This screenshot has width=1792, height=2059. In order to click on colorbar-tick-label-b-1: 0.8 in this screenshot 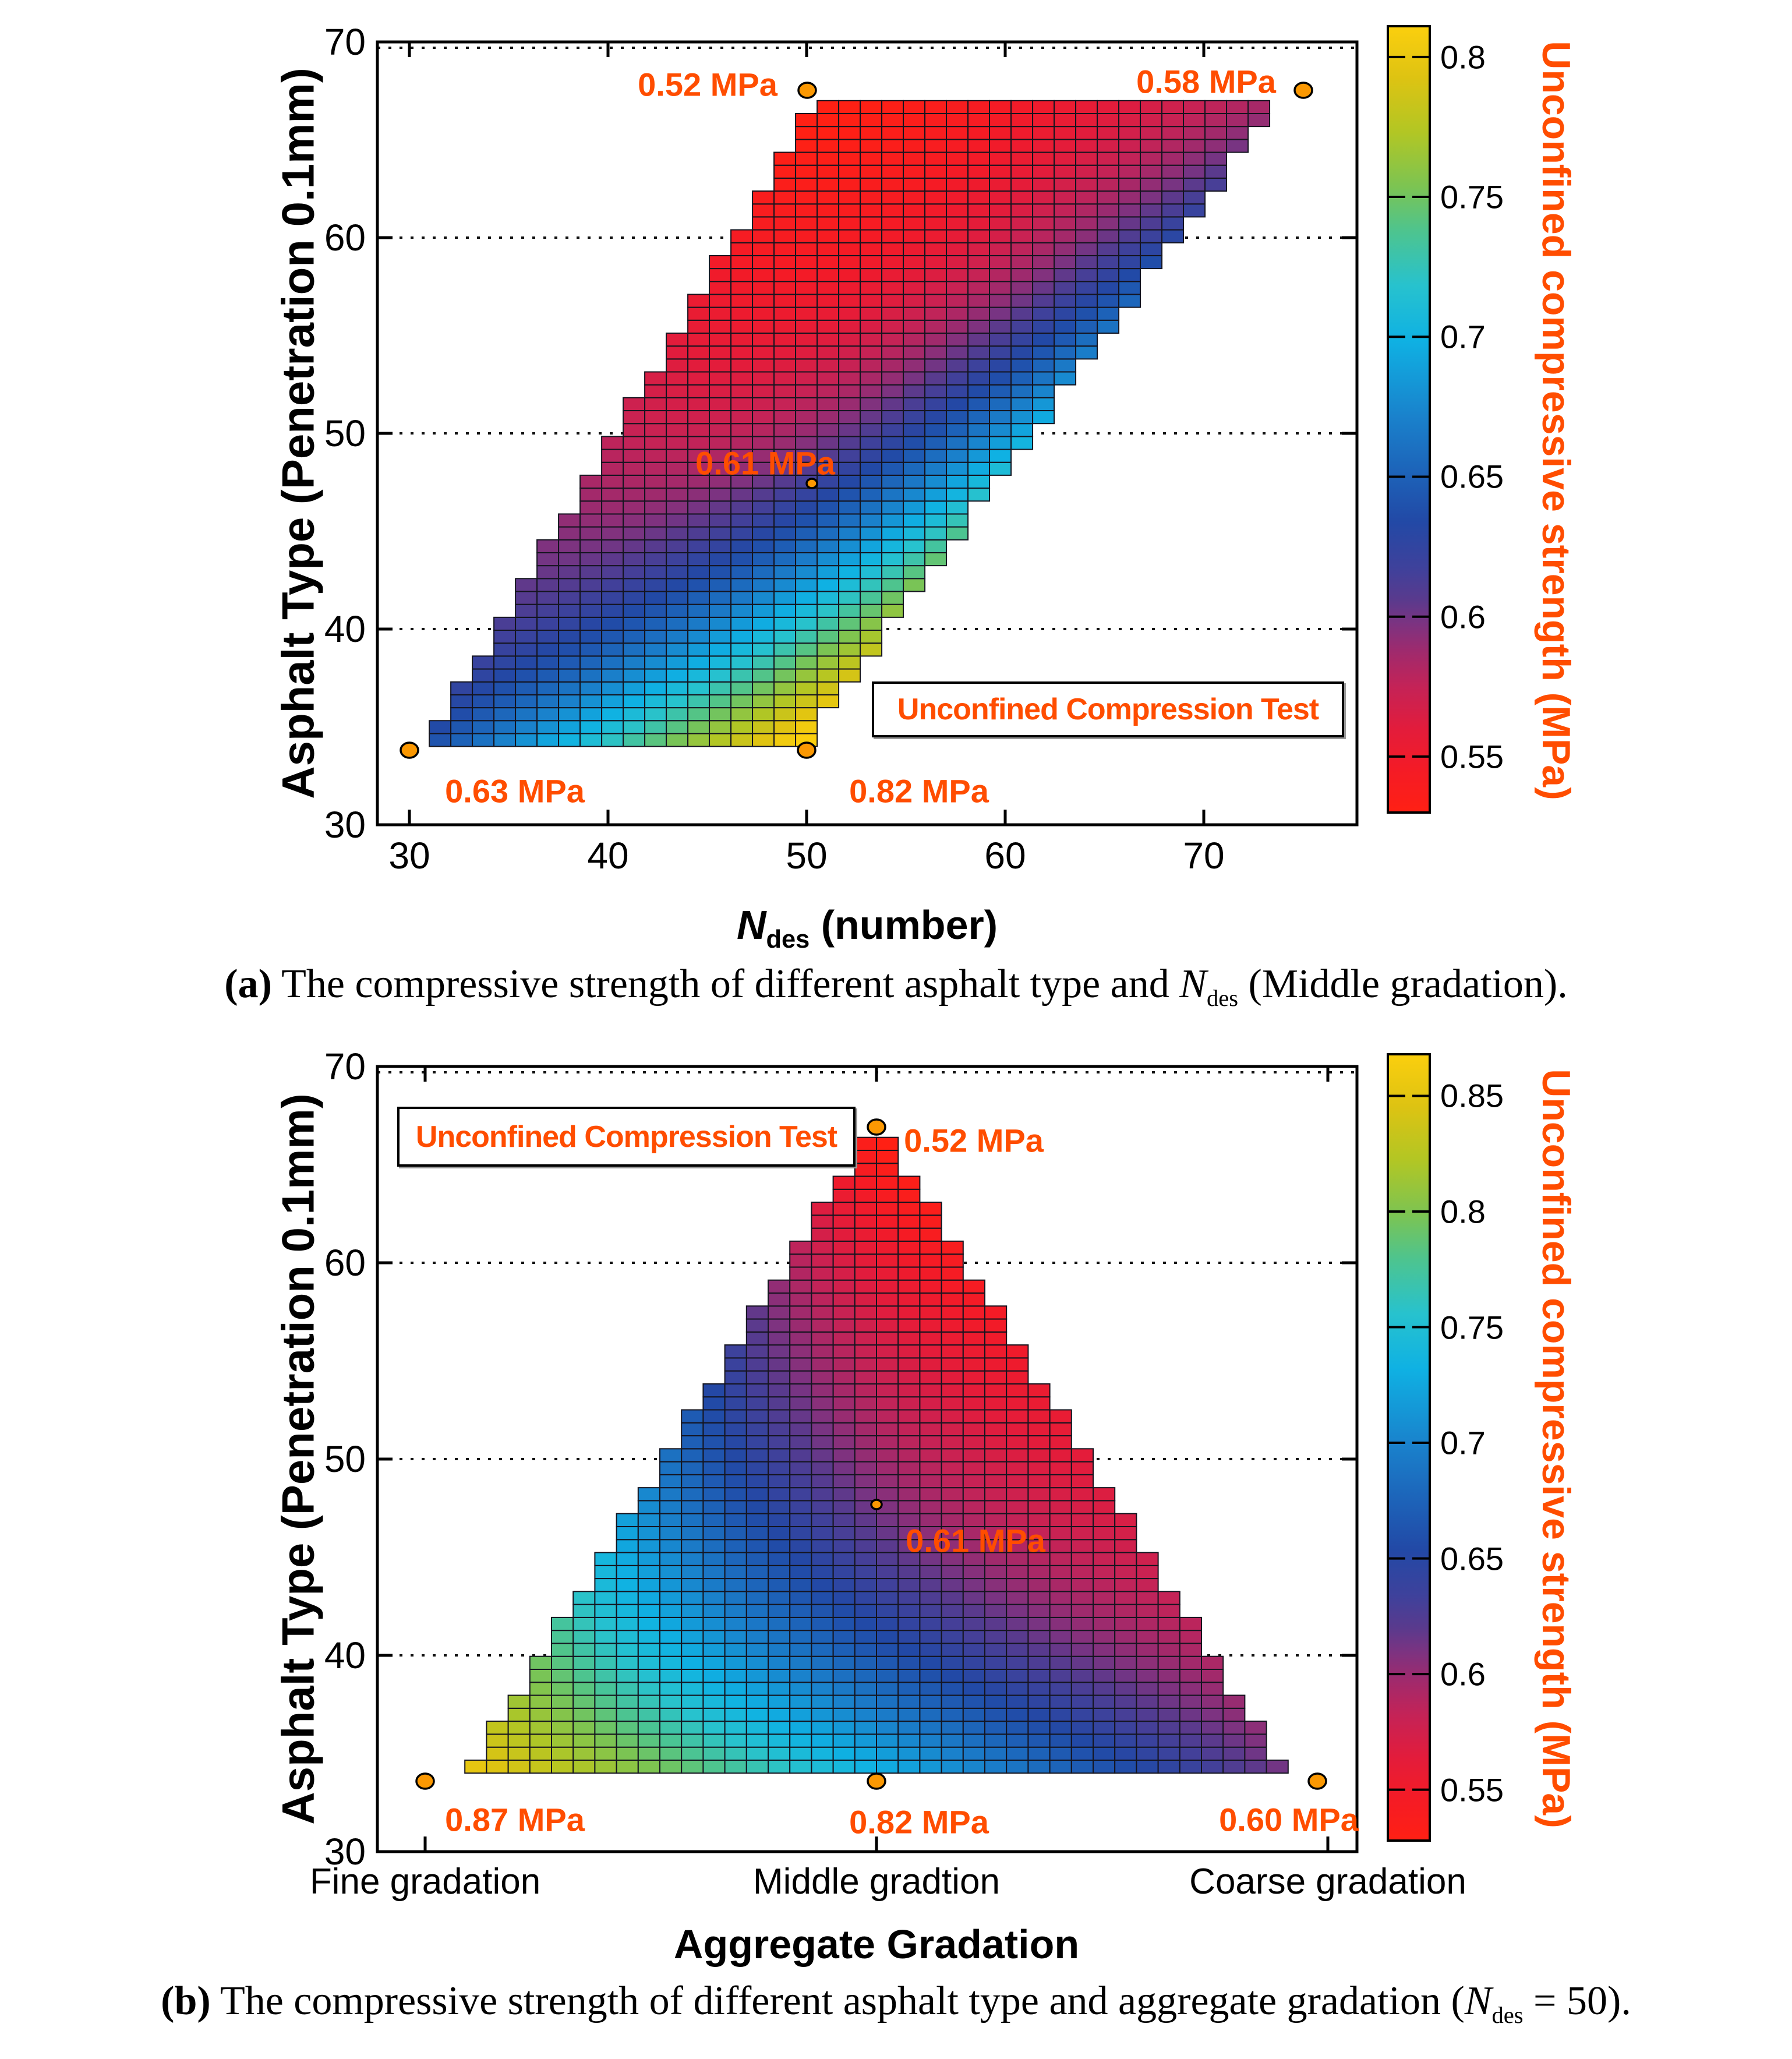, I will do `click(1463, 1211)`.